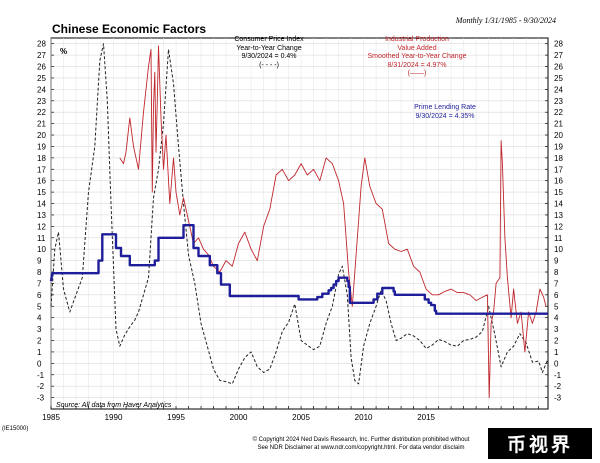 The image size is (600, 463). Describe the element at coordinates (556, 283) in the screenshot. I see `y-tick-label-right: 7` at that location.